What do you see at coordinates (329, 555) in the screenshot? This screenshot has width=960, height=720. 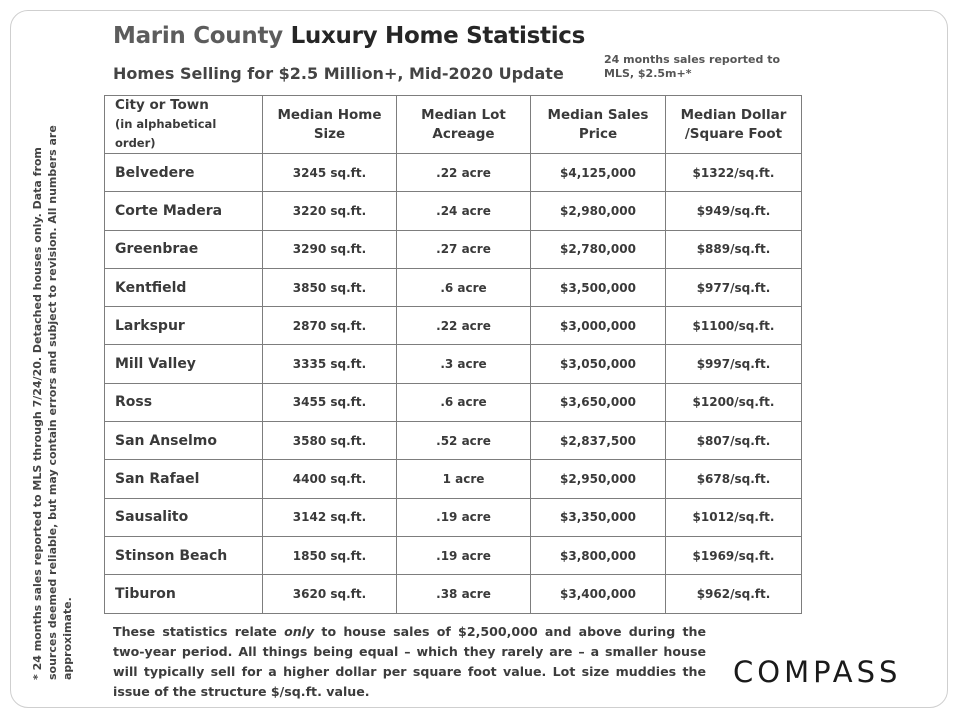 I see `cell-home-size: 1850 sq.ft.` at bounding box center [329, 555].